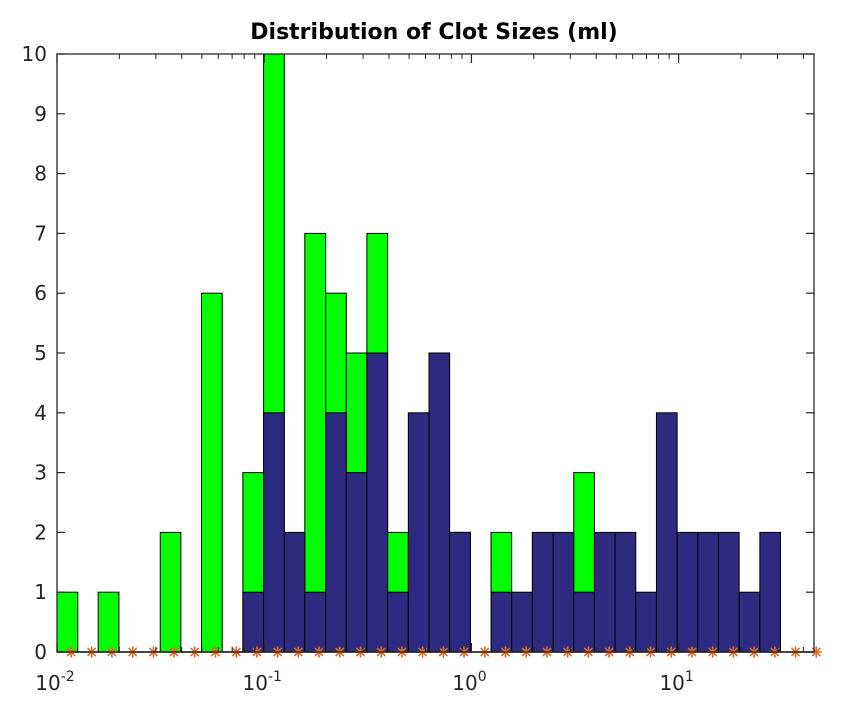 This screenshot has height=711, width=850. Describe the element at coordinates (40, 473) in the screenshot. I see `y-tick-label: 3` at that location.